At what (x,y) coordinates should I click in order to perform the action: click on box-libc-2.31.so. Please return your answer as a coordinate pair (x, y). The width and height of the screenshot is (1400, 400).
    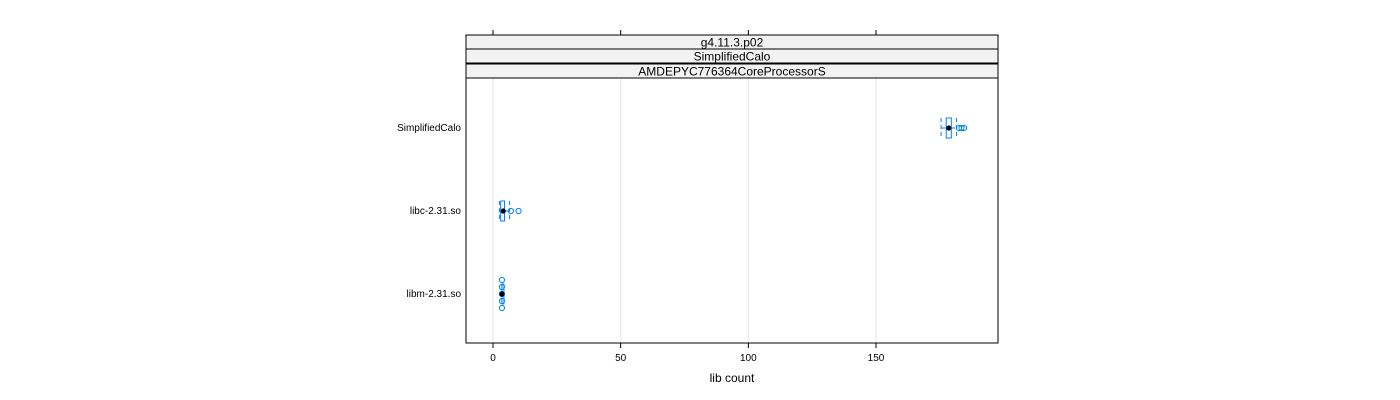
    Looking at the image, I should click on (510, 211).